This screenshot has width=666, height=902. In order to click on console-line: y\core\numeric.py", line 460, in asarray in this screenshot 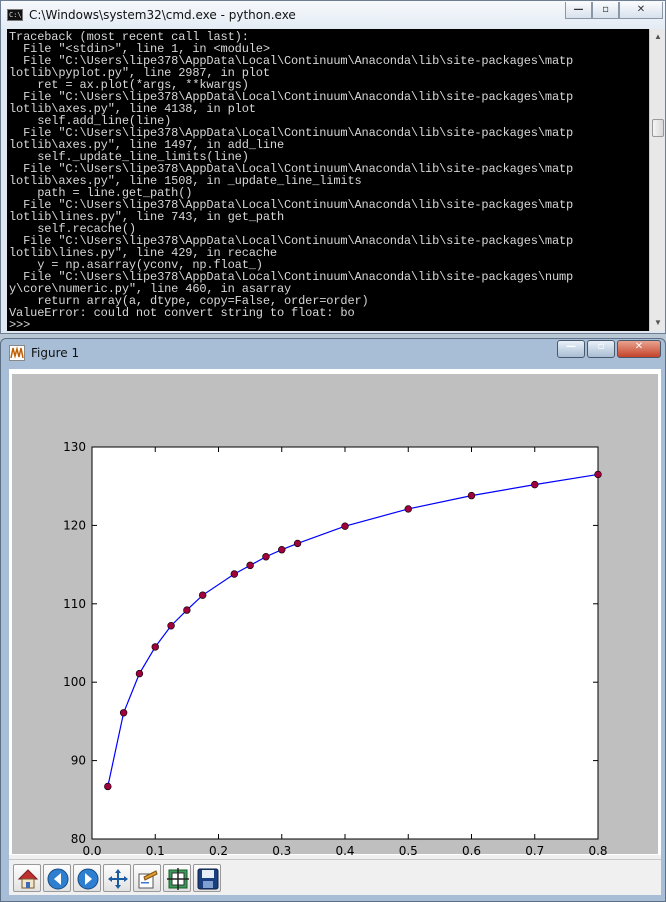, I will do `click(150, 289)`.